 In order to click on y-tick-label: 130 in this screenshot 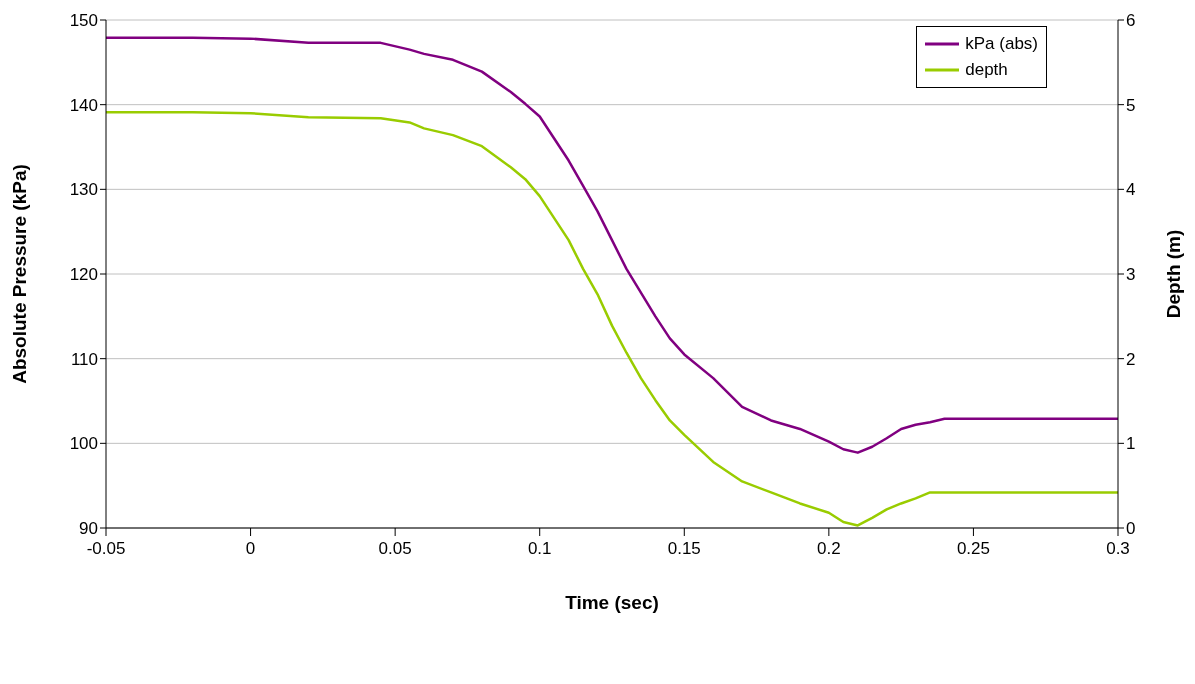, I will do `click(83, 190)`.